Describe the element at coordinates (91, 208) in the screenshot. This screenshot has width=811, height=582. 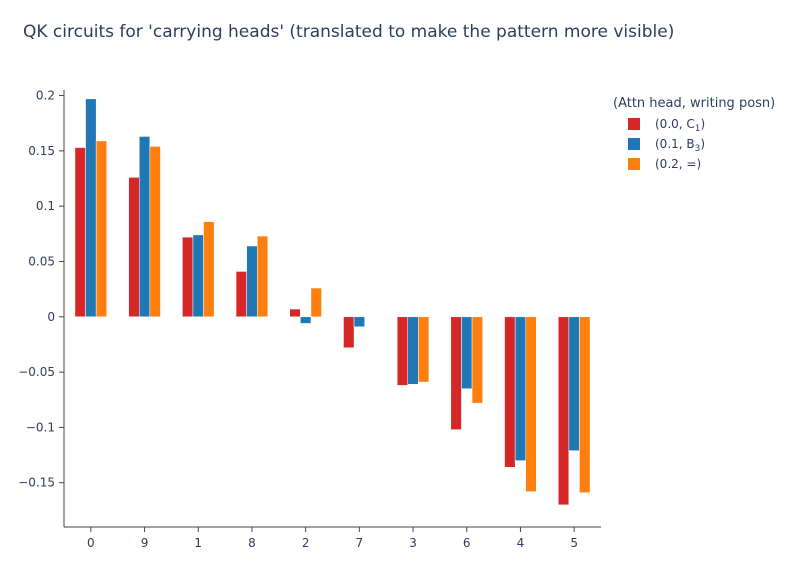
I see `bar--0-1-B3--0` at that location.